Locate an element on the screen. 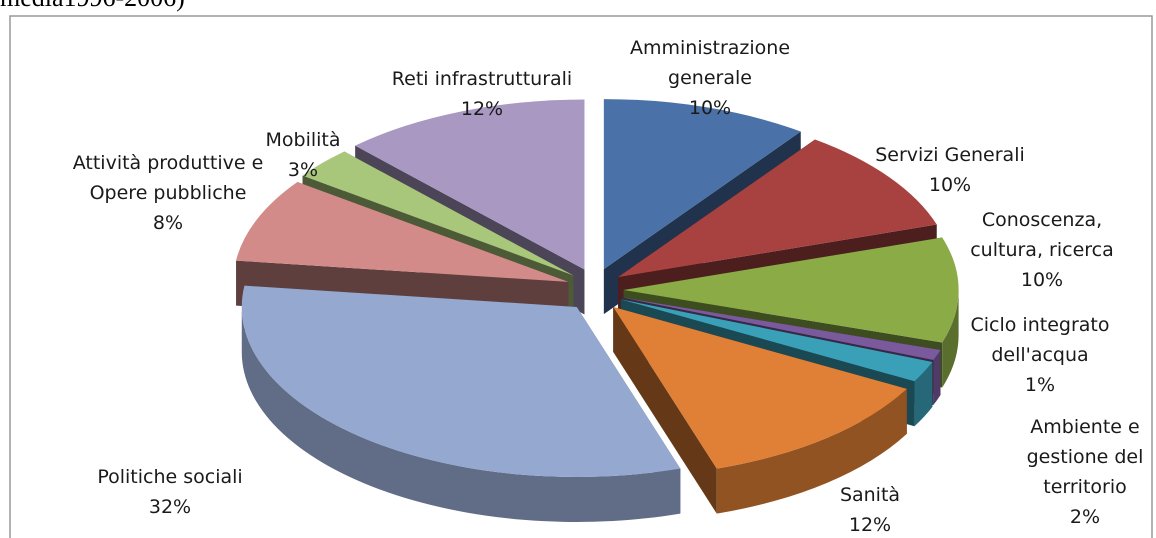  category-label: Sanità is located at coordinates (870, 495).